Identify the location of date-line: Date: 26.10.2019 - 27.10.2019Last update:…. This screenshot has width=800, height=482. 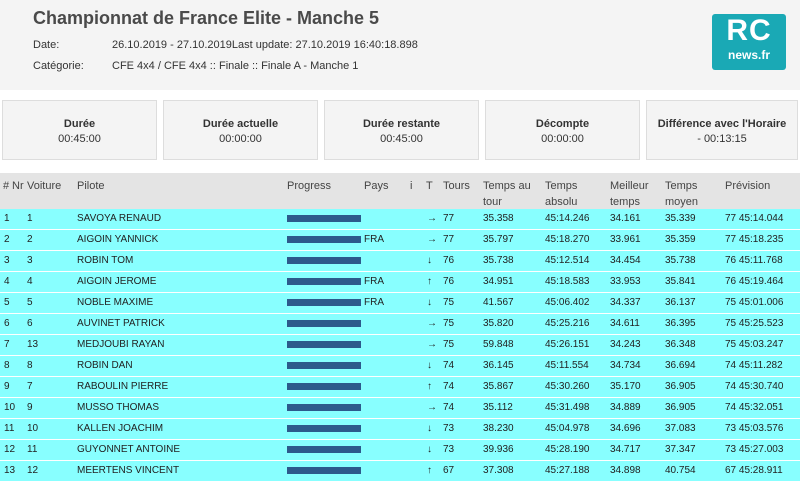
(225, 45).